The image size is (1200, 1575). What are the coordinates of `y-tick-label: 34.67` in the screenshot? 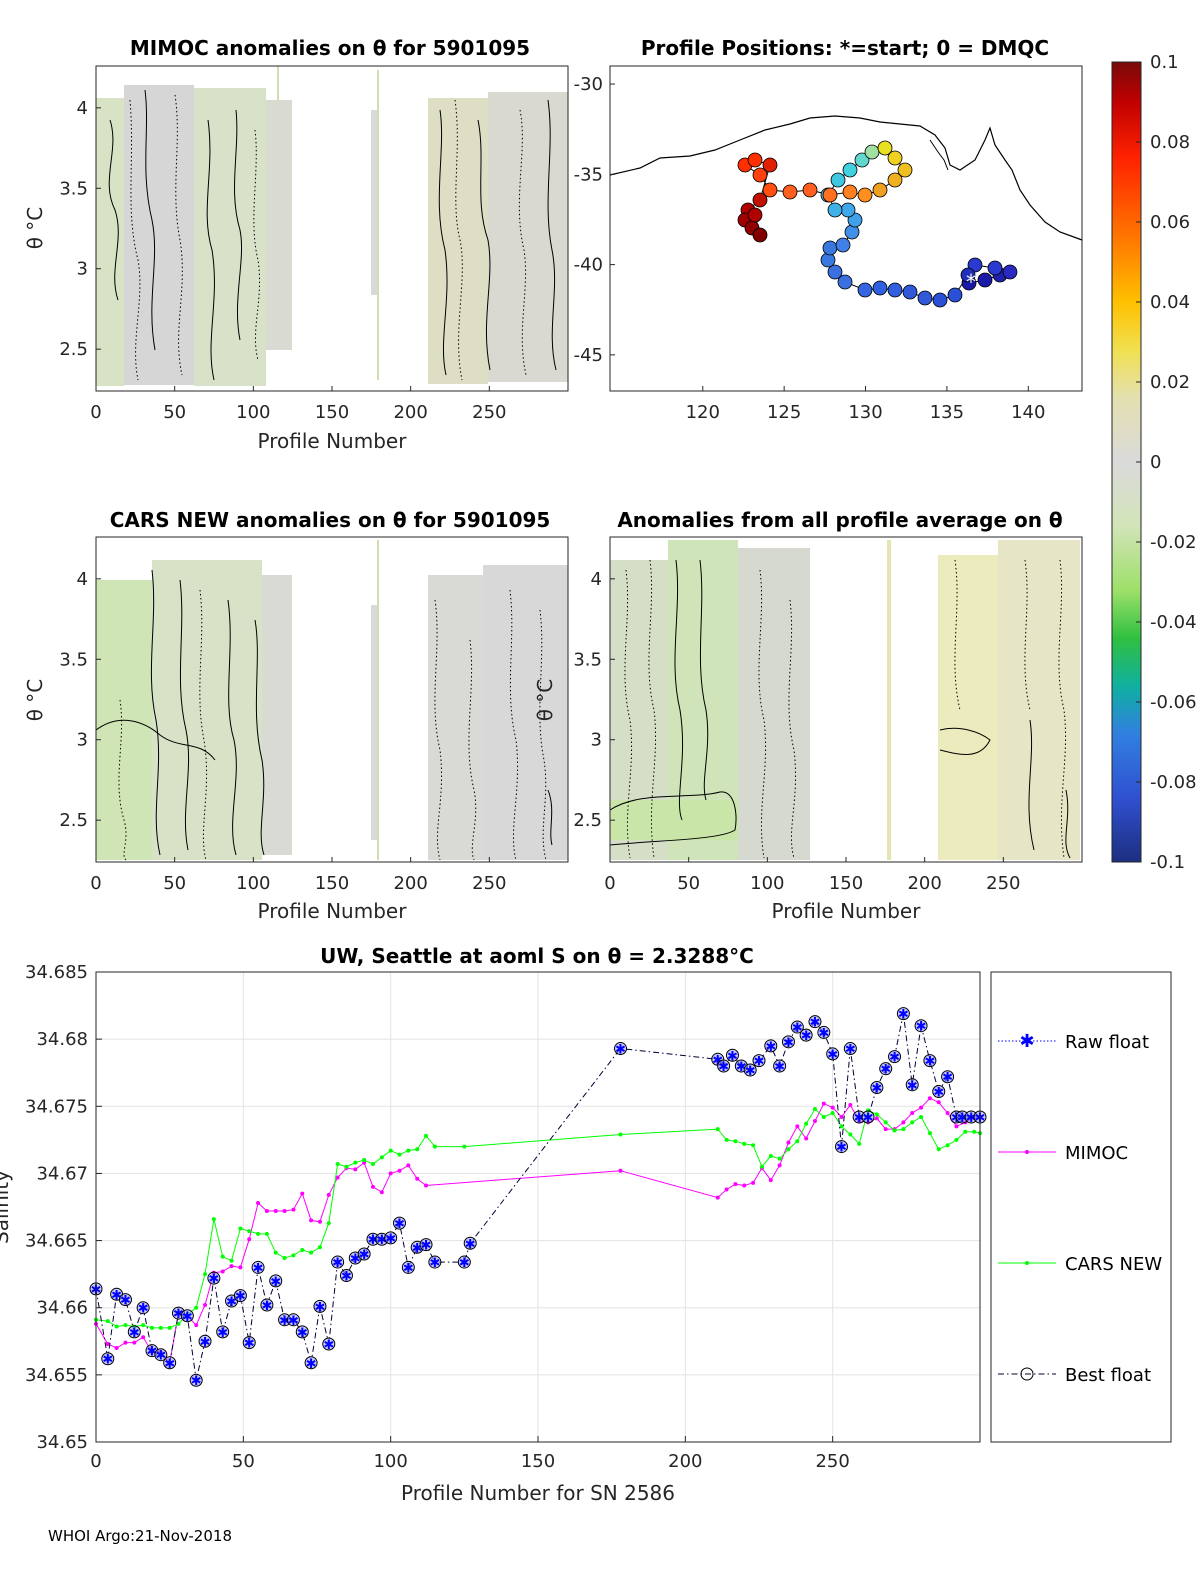 It's located at (62, 1173).